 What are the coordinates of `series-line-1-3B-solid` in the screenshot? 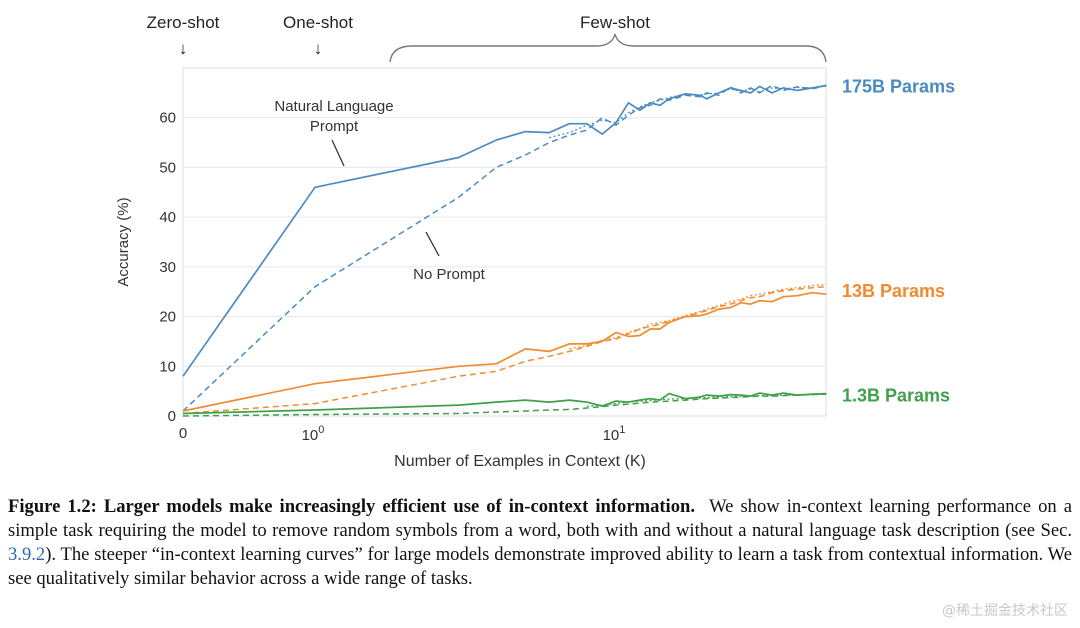 It's located at (504, 403).